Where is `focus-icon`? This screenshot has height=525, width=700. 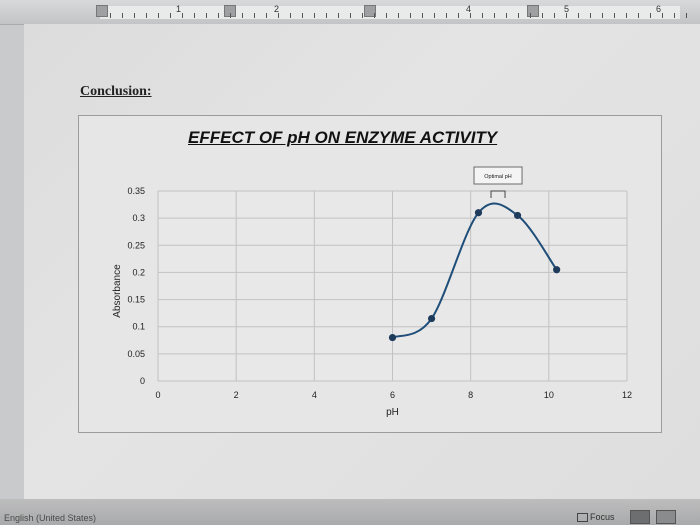 focus-icon is located at coordinates (582, 517).